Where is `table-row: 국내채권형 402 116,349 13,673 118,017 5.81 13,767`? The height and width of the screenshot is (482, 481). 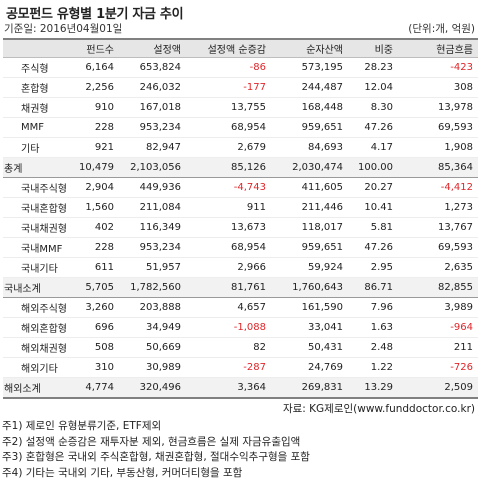 table-row: 국내채권형 402 116,349 13,673 118,017 5.81 13,767 is located at coordinates (240, 227).